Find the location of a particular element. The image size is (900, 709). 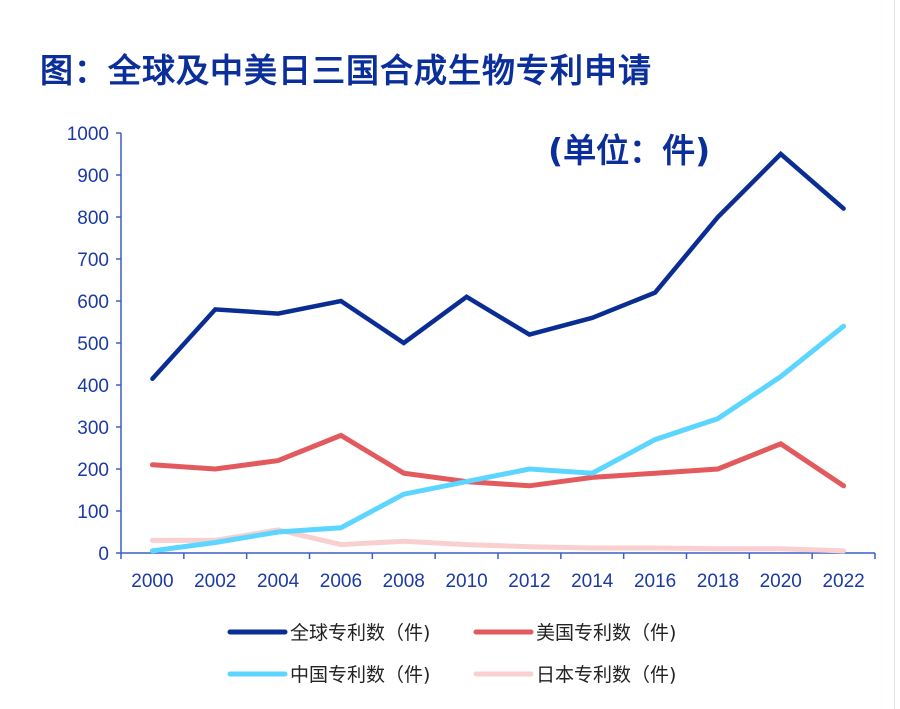

y-tick-label: 1000 is located at coordinates (88, 134).